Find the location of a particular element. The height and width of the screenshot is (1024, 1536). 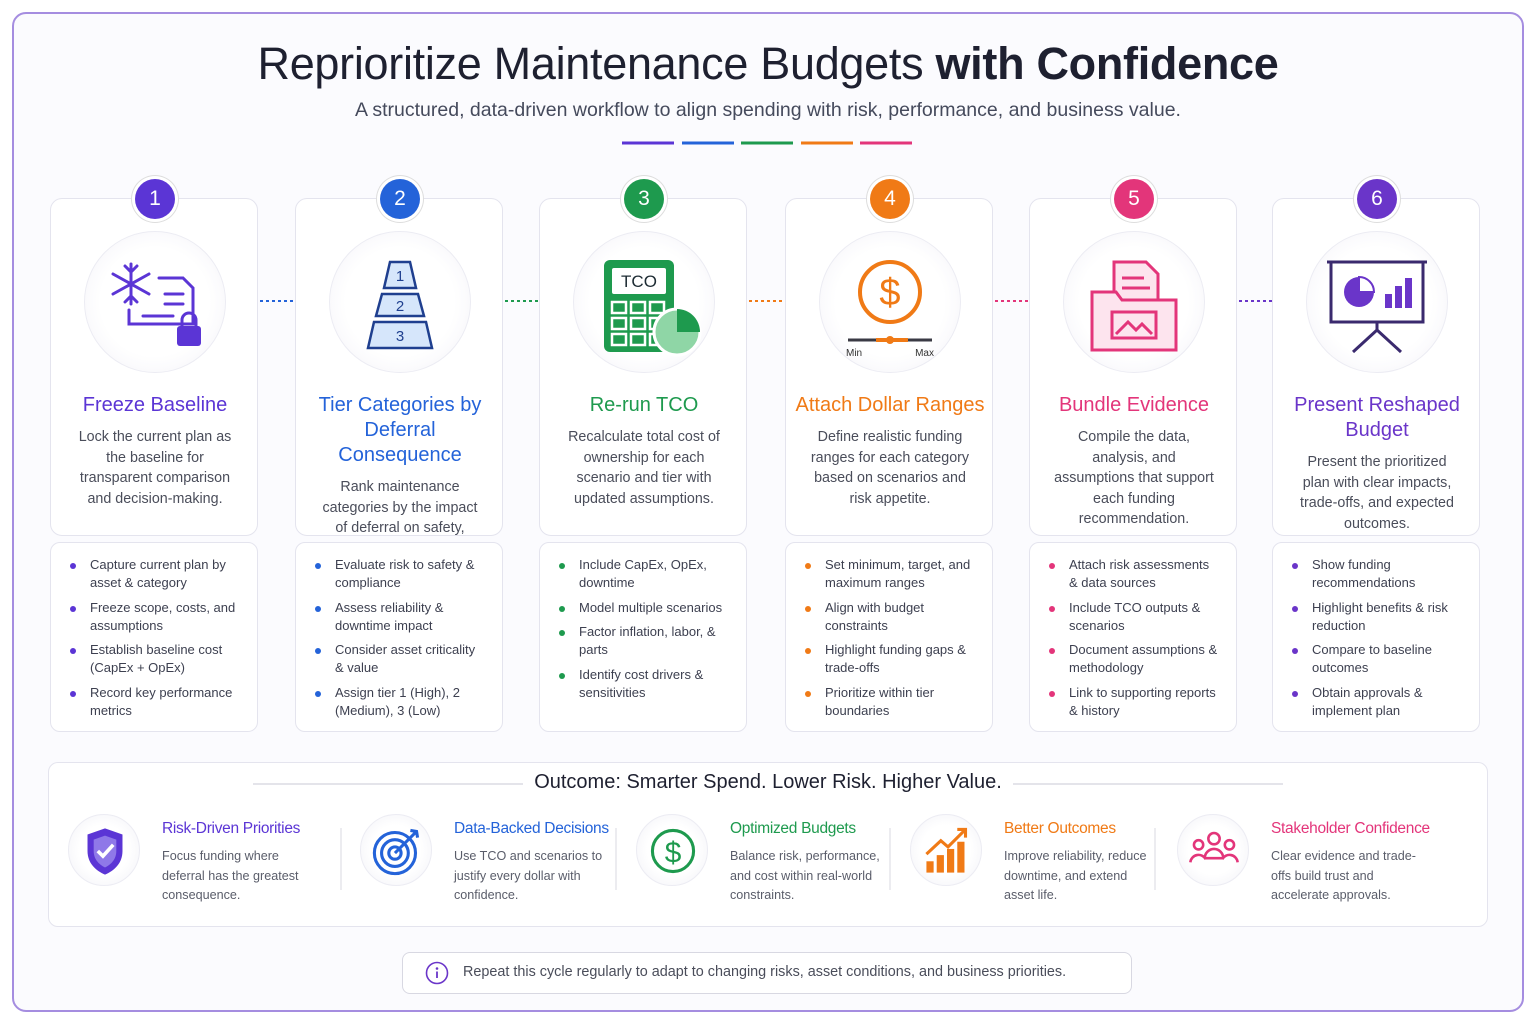

bullet-item: Factor inflation, labor, & parts is located at coordinates (644, 641).